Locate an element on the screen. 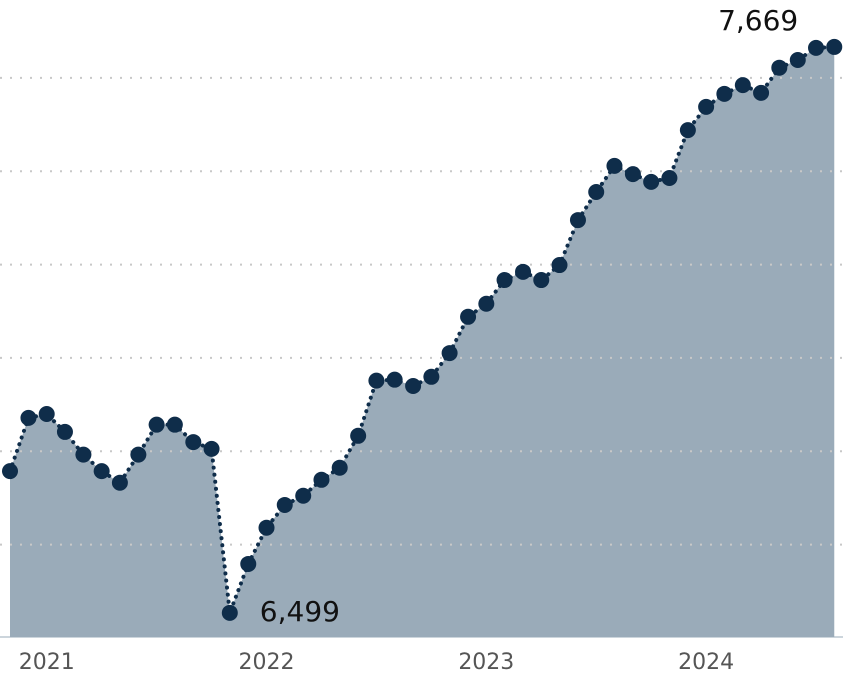 The width and height of the screenshot is (843, 677). data-label: 7,669 is located at coordinates (758, 20).